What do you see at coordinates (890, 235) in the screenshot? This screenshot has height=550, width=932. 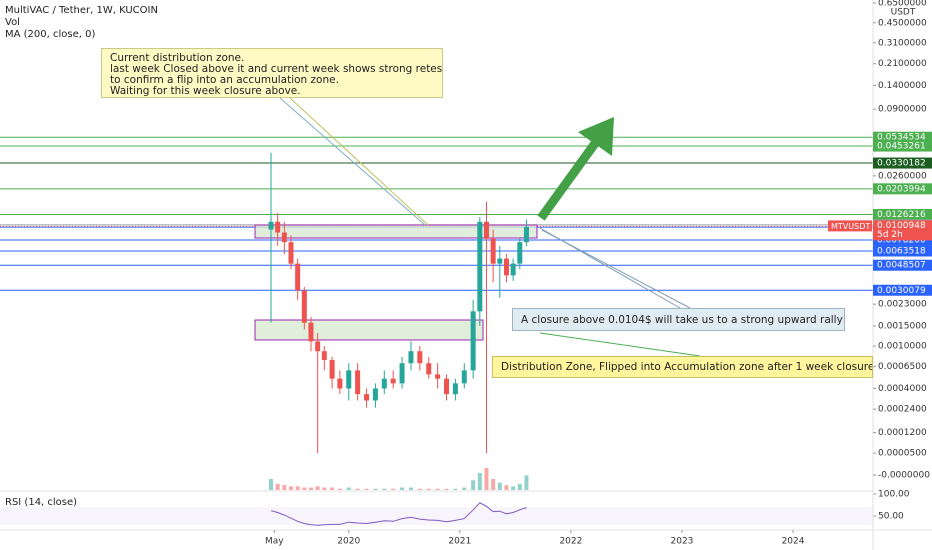 I see `last-price-countdown: 5d 2h` at bounding box center [890, 235].